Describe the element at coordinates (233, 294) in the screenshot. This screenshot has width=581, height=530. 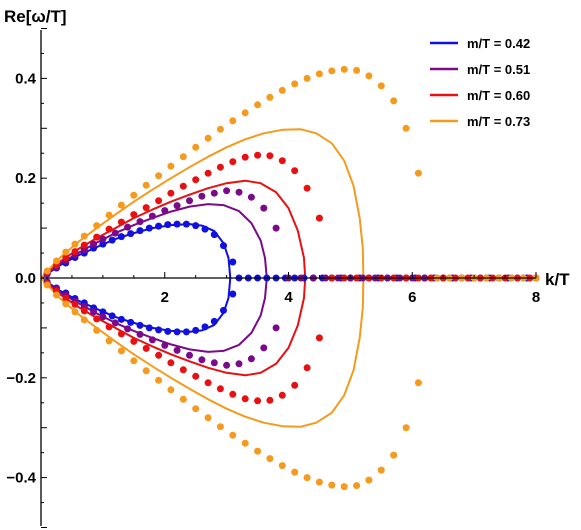
I see `data-point-s1-20-mirror` at that location.